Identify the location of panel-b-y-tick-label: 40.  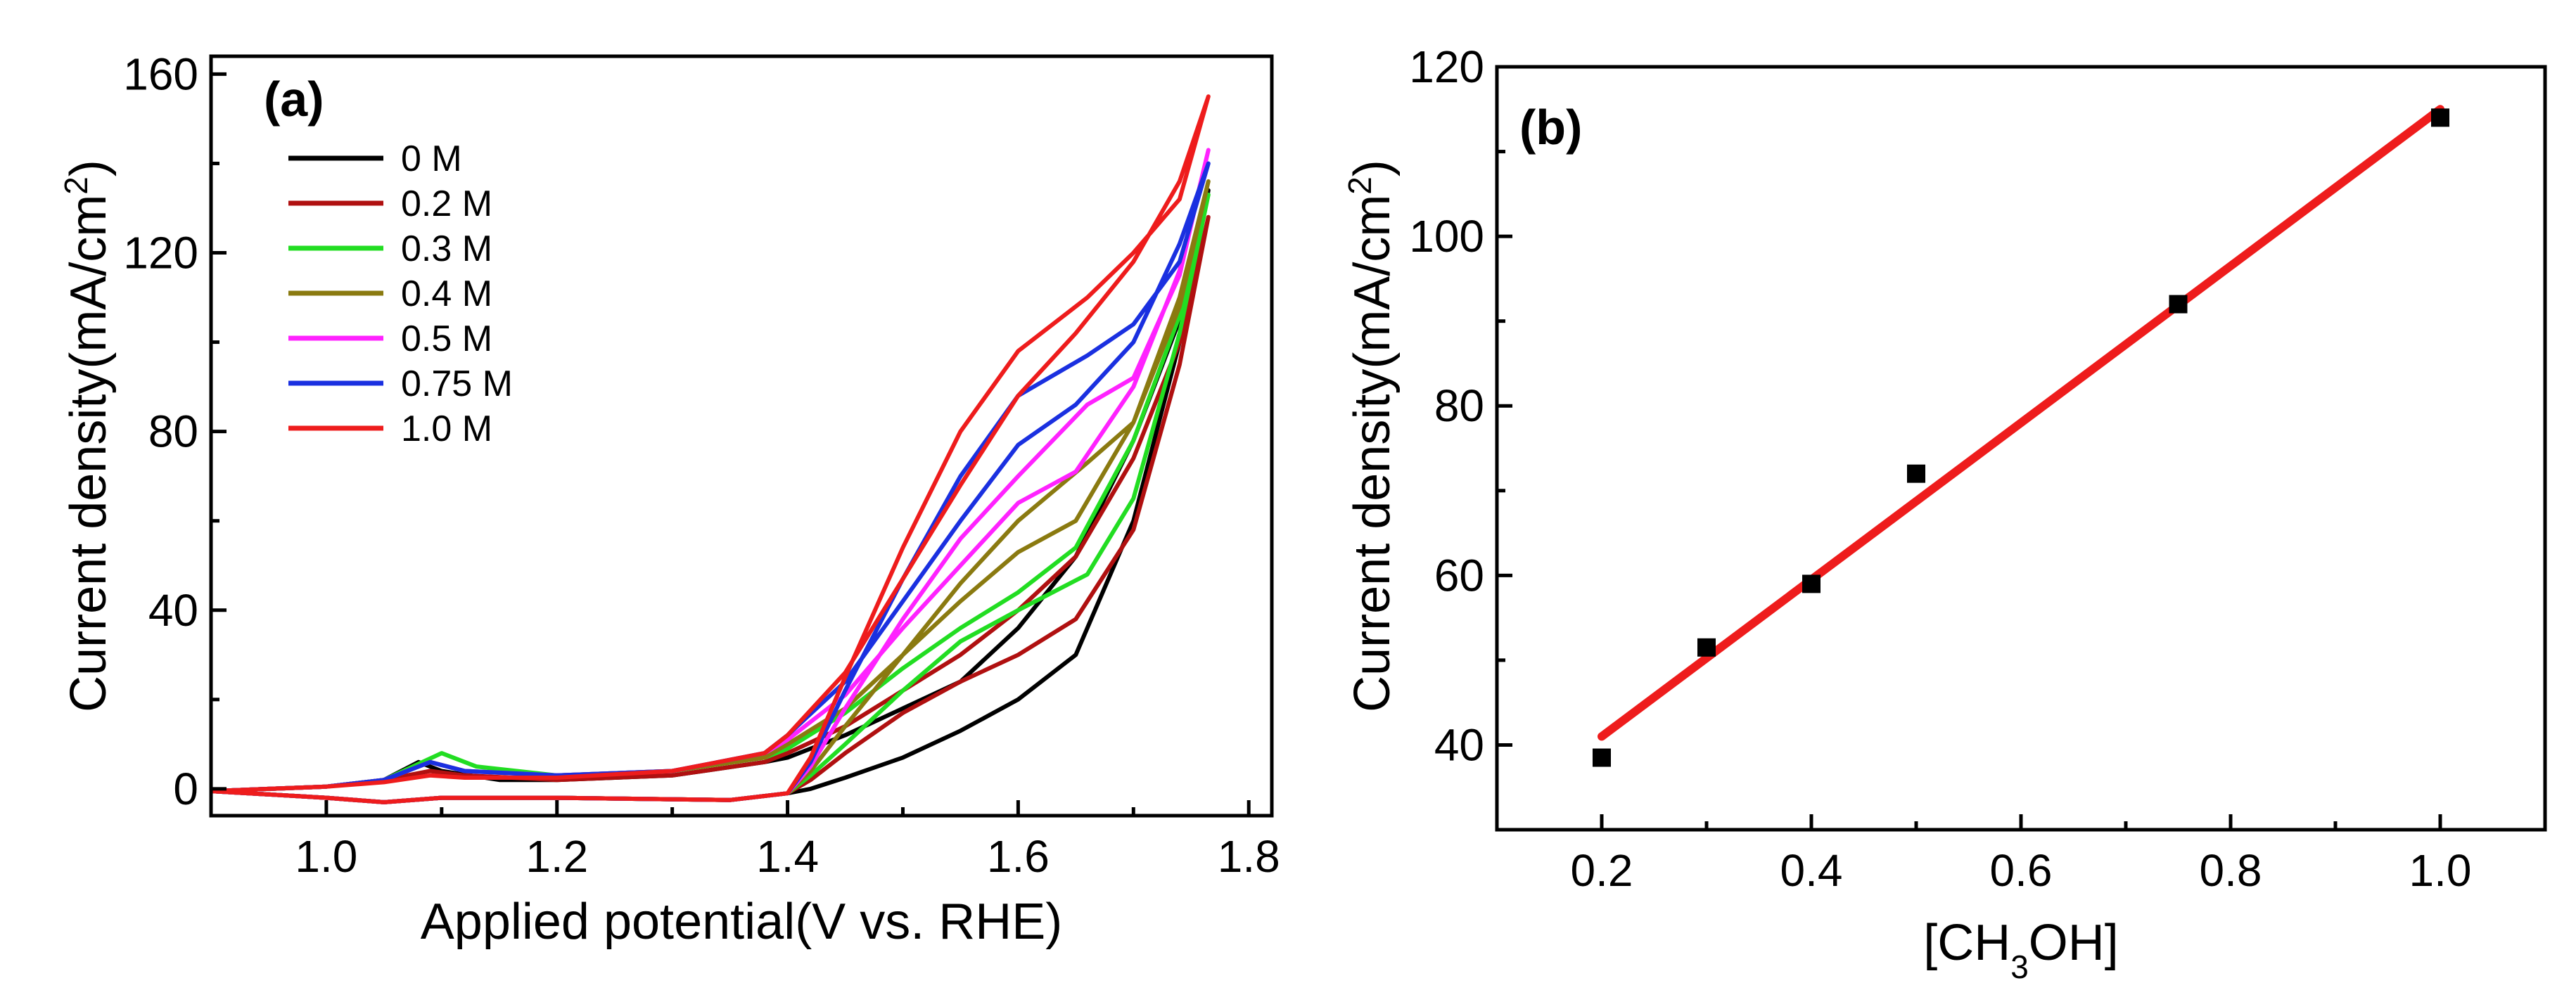
(1459, 745).